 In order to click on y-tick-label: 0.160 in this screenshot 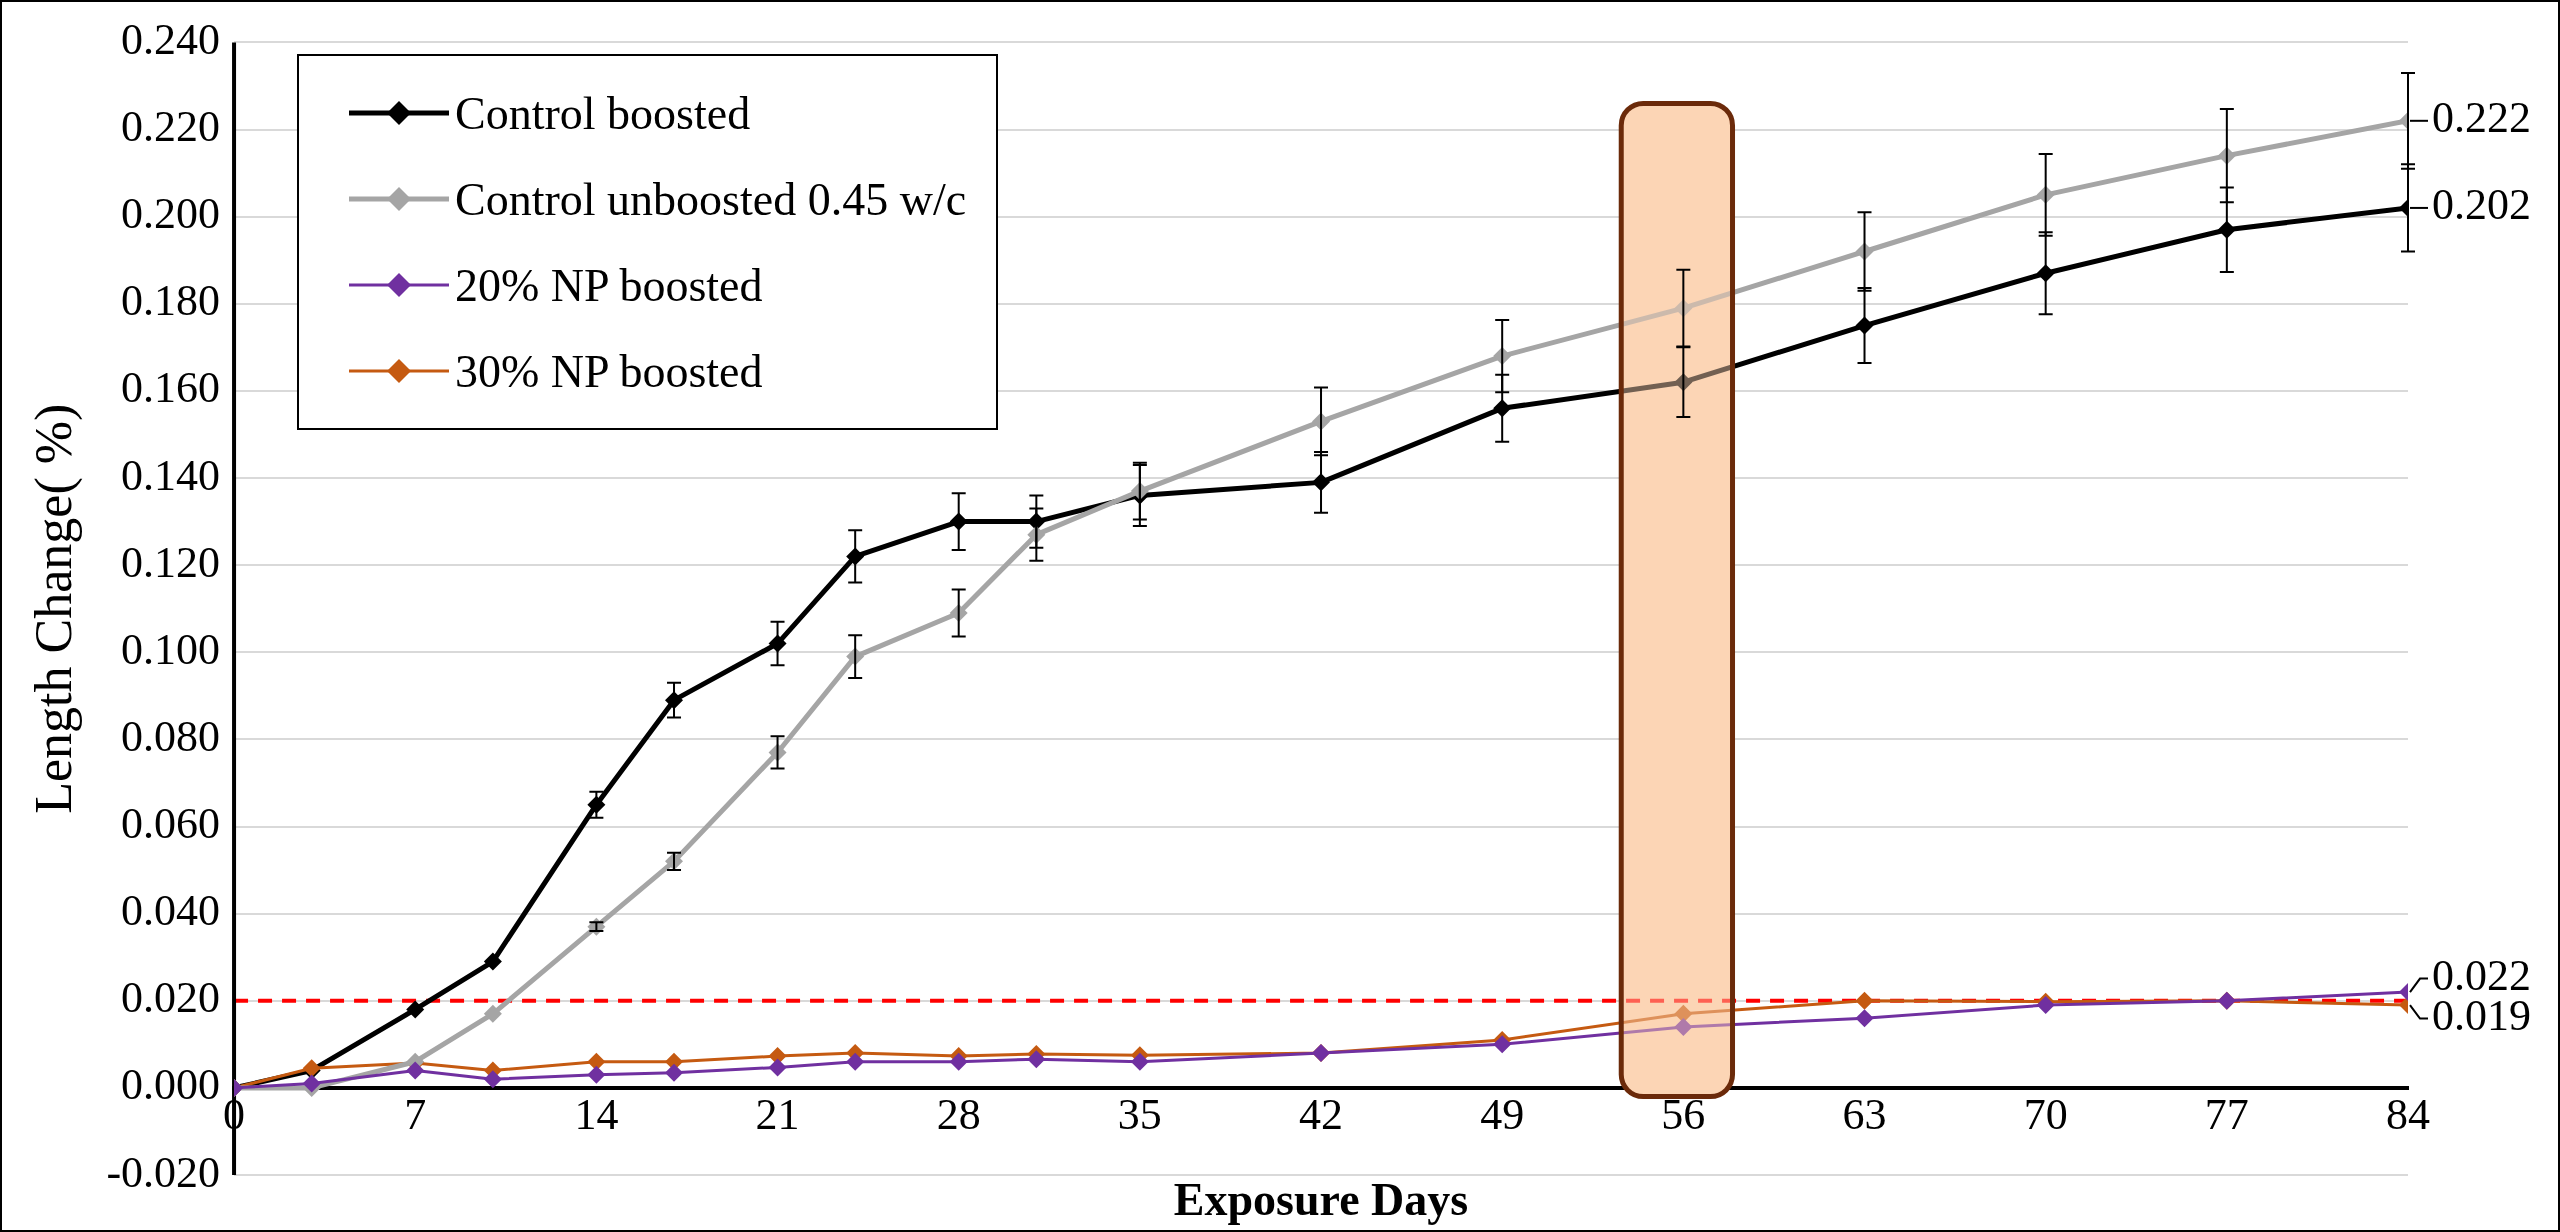, I will do `click(171, 388)`.